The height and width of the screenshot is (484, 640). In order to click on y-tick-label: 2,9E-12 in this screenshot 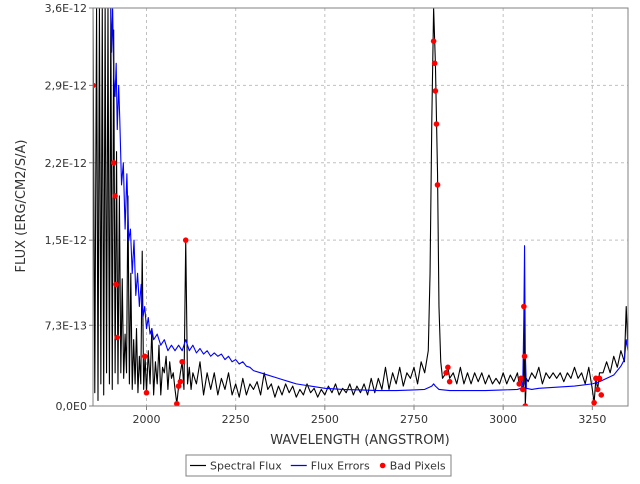, I will do `click(66, 85)`.